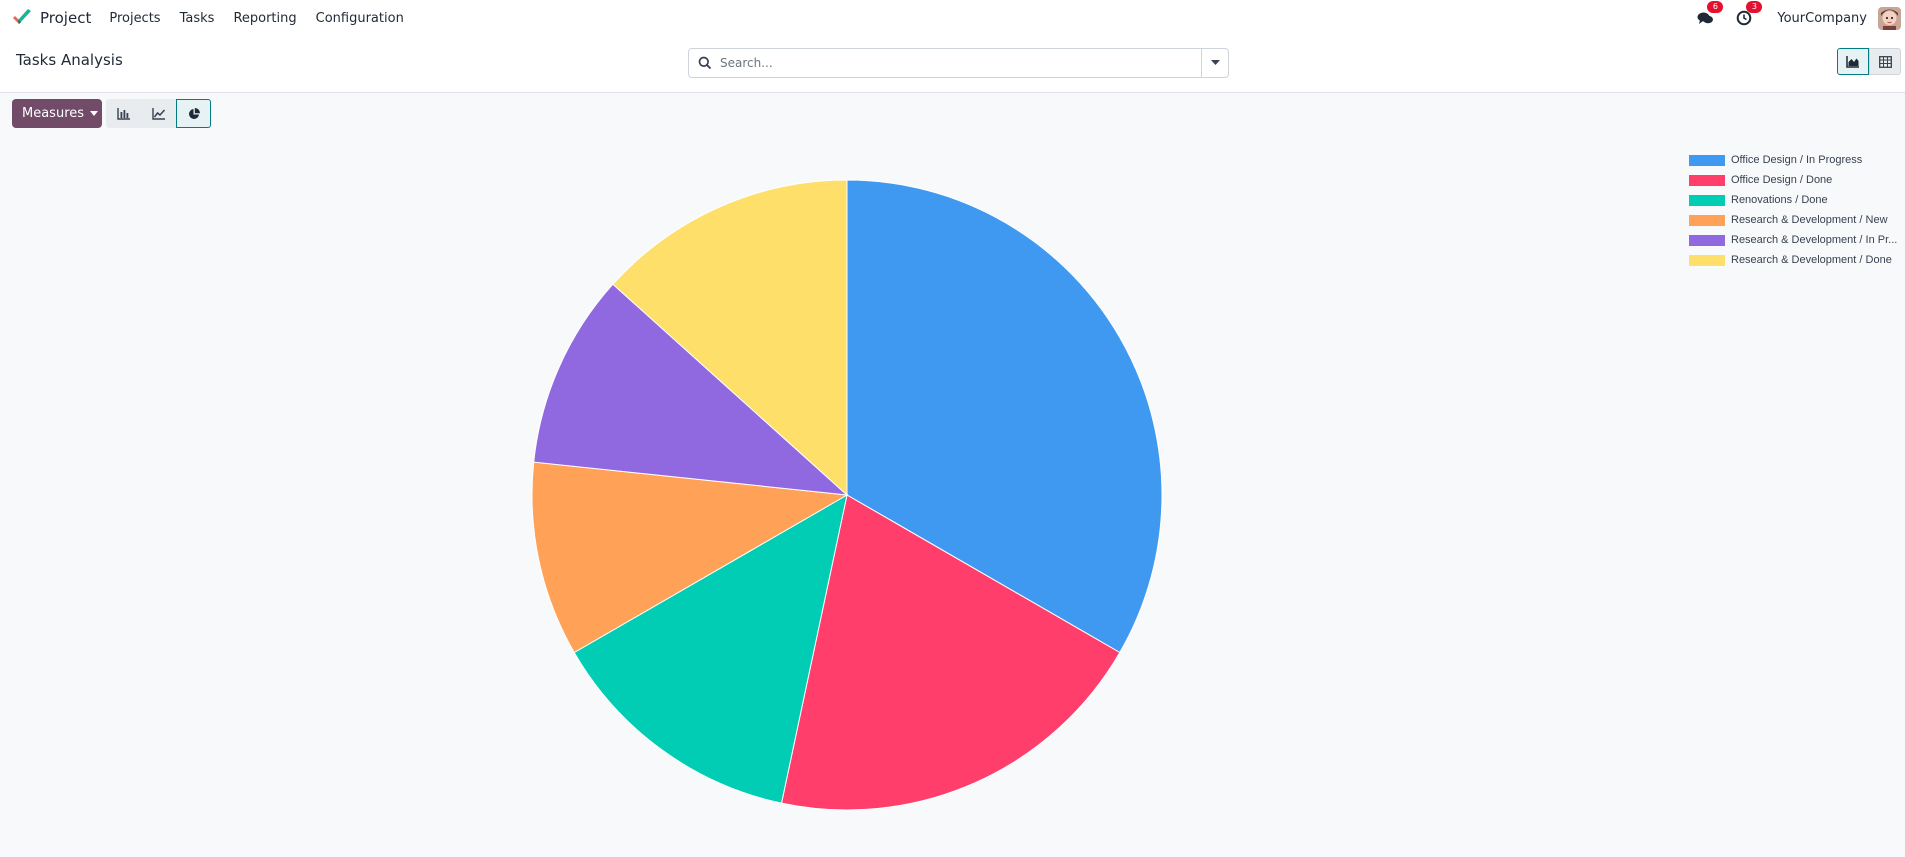 The width and height of the screenshot is (1905, 857). I want to click on user-avatar-icon, so click(1889, 18).